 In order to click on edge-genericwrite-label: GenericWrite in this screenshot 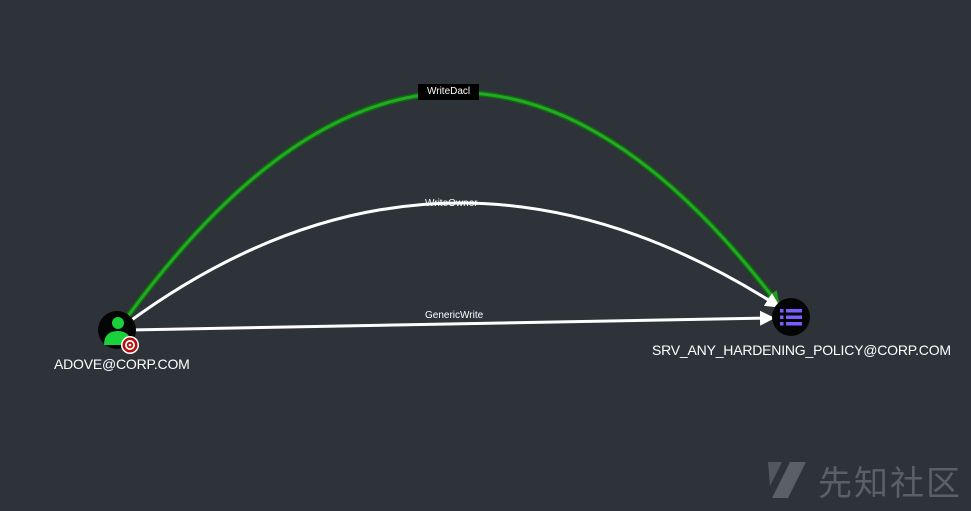, I will do `click(454, 315)`.